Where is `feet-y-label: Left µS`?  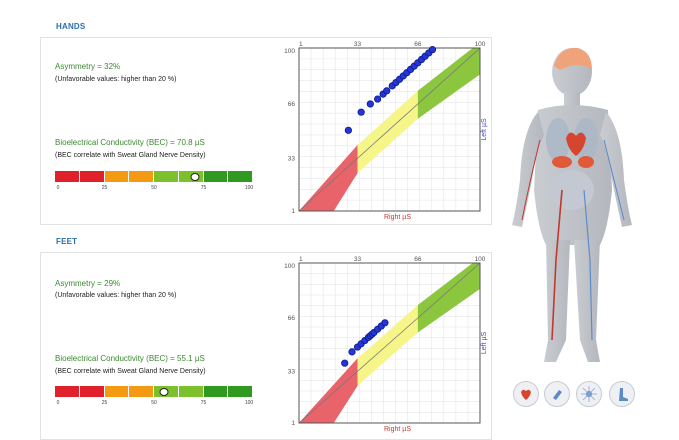 feet-y-label: Left µS is located at coordinates (484, 343).